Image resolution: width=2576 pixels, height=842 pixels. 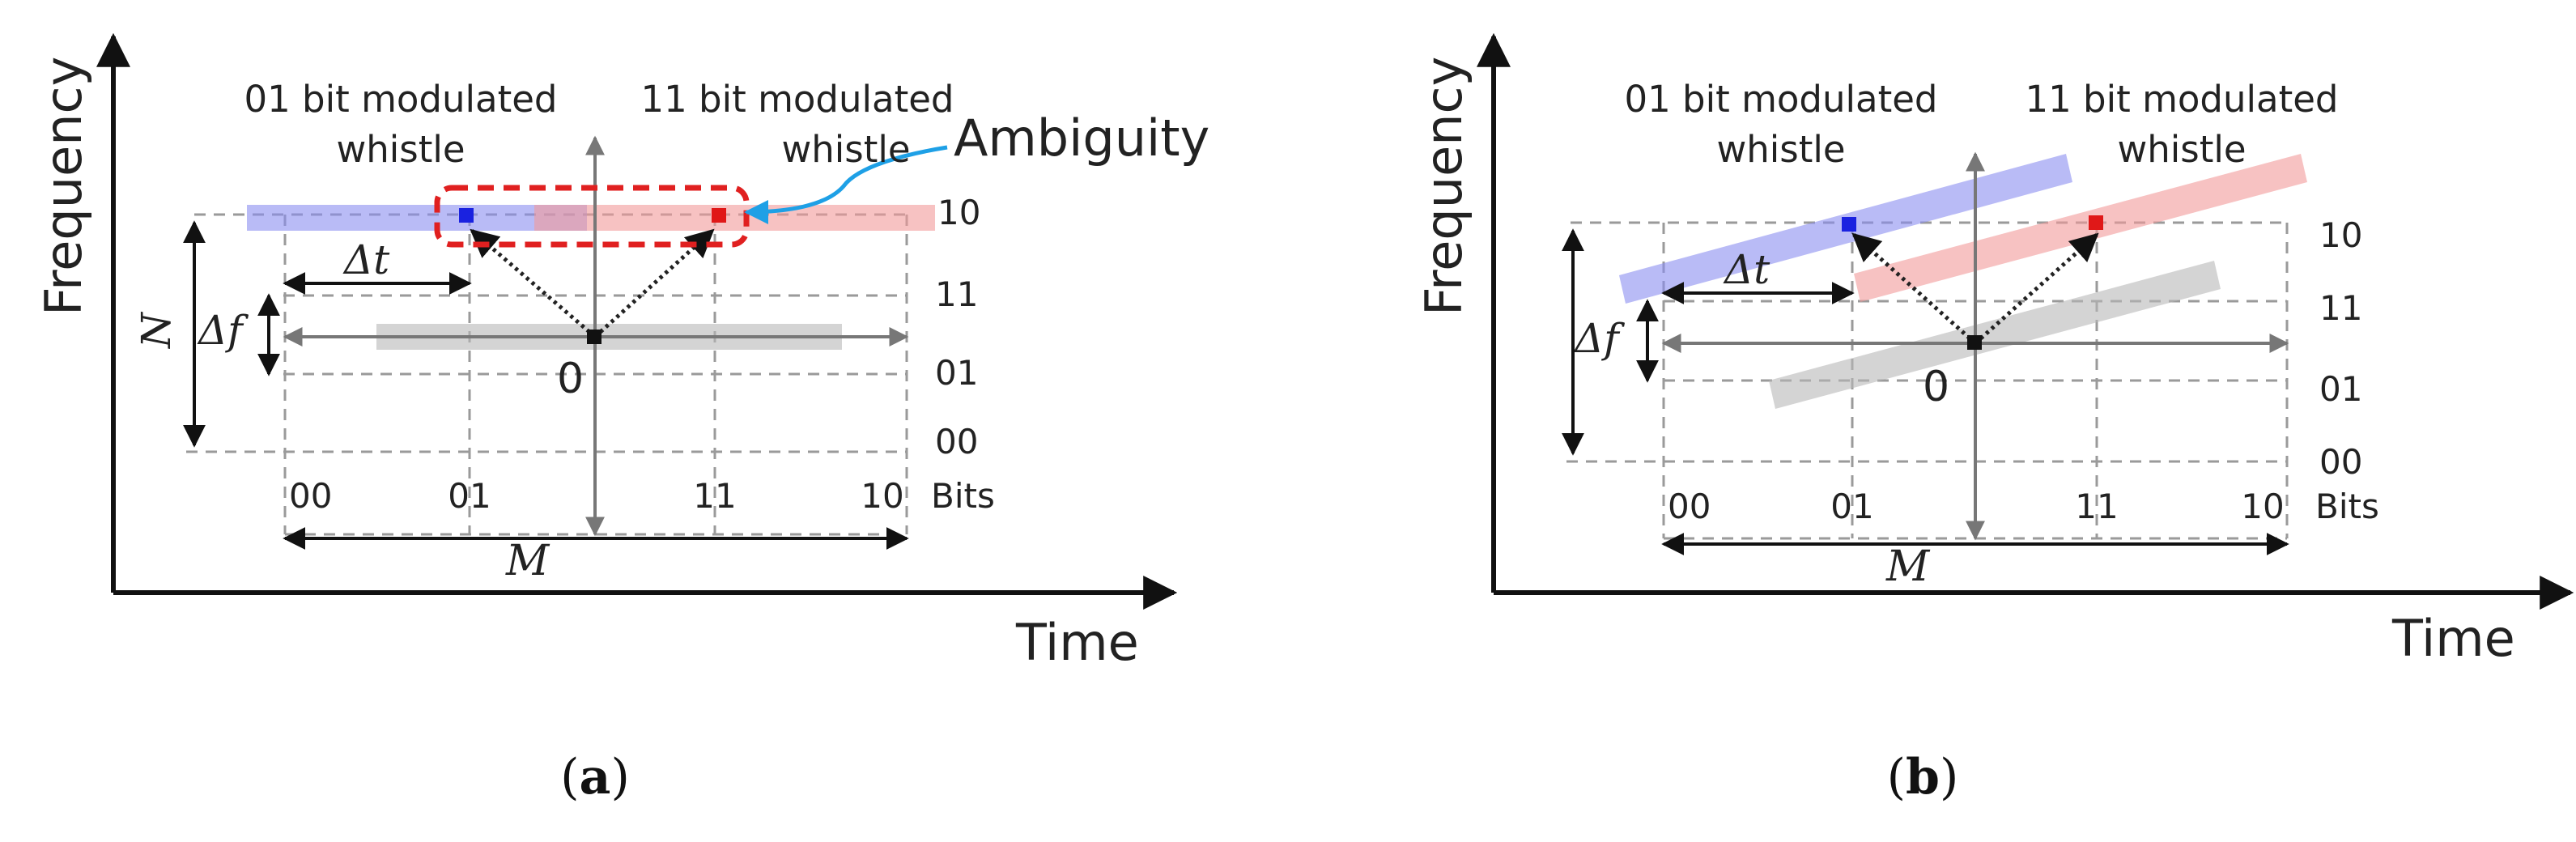 What do you see at coordinates (595, 777) in the screenshot?
I see `caption-a: (a)` at bounding box center [595, 777].